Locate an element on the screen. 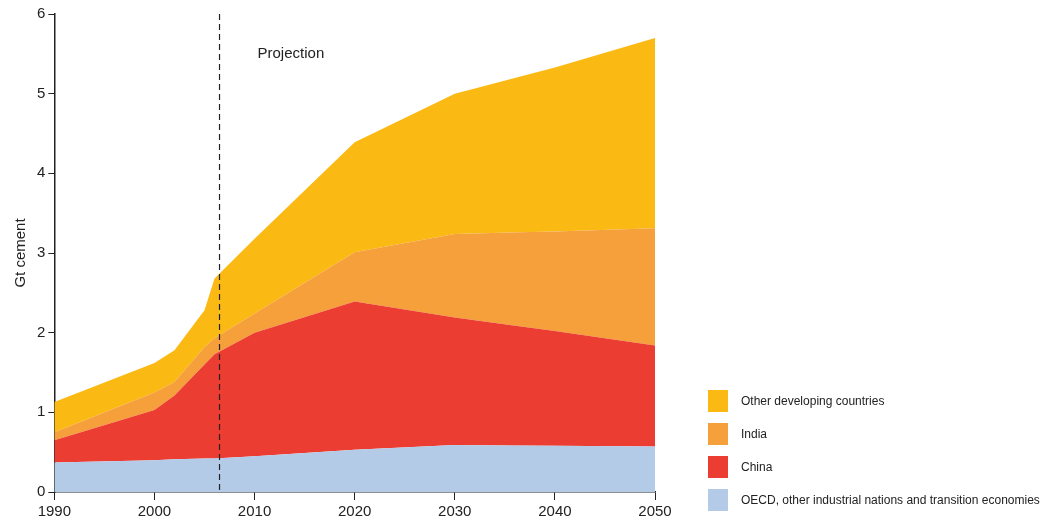 This screenshot has height=528, width=1057. x-tick-label: 2030 is located at coordinates (455, 511).